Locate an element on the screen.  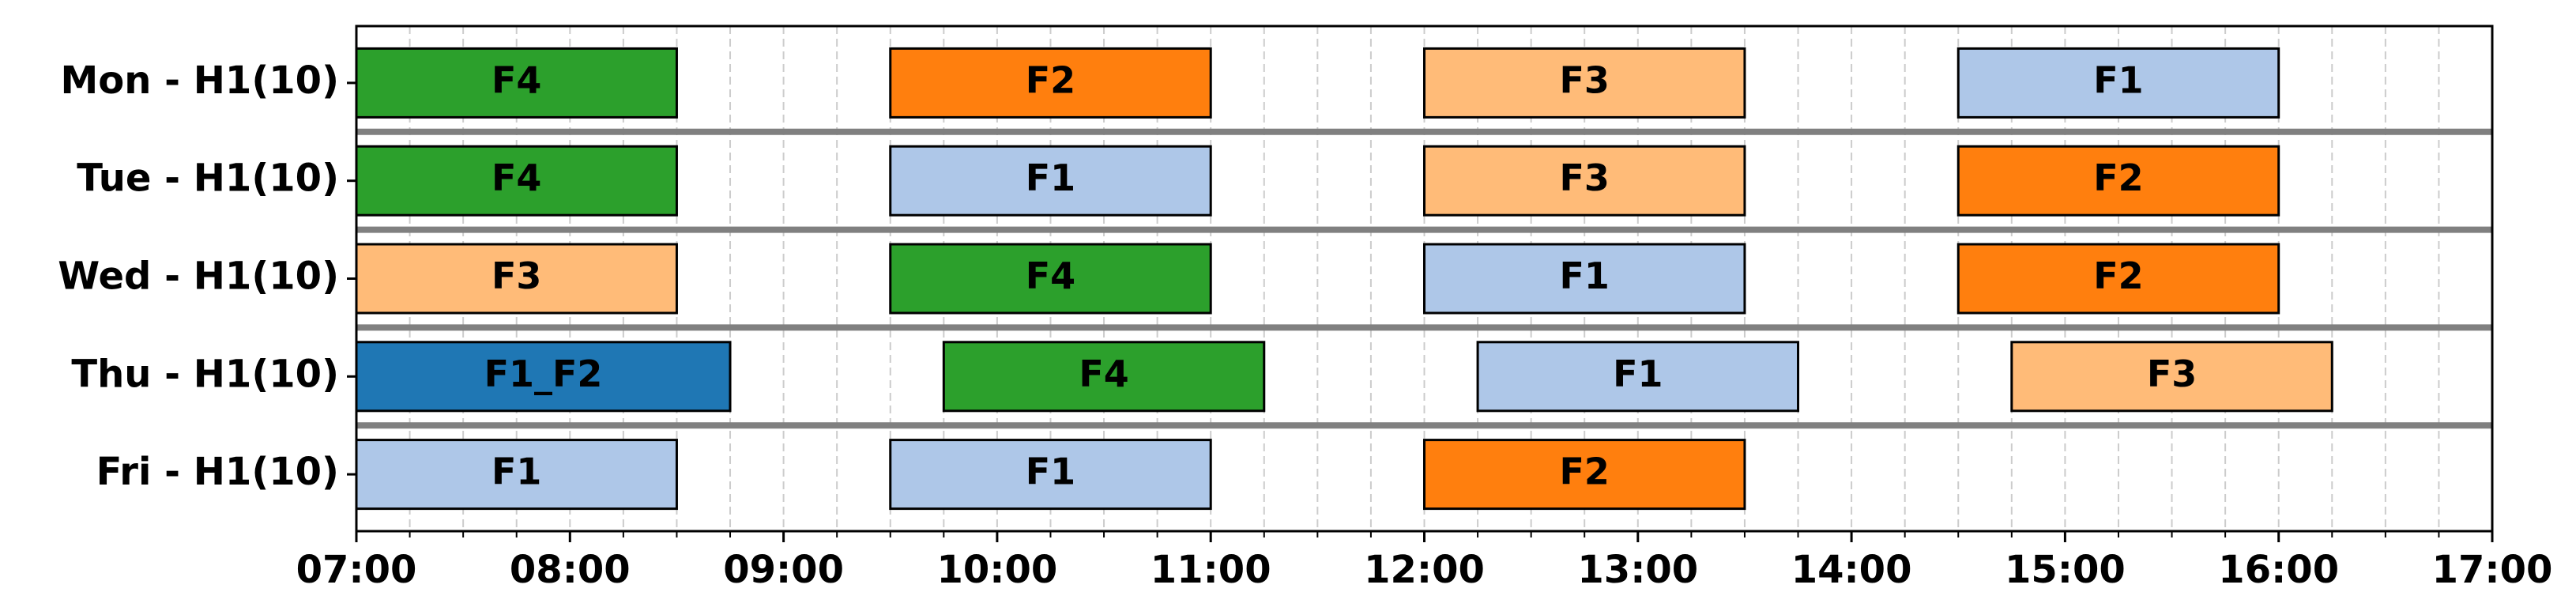
x-tick-label: 14:00 is located at coordinates (1851, 570).